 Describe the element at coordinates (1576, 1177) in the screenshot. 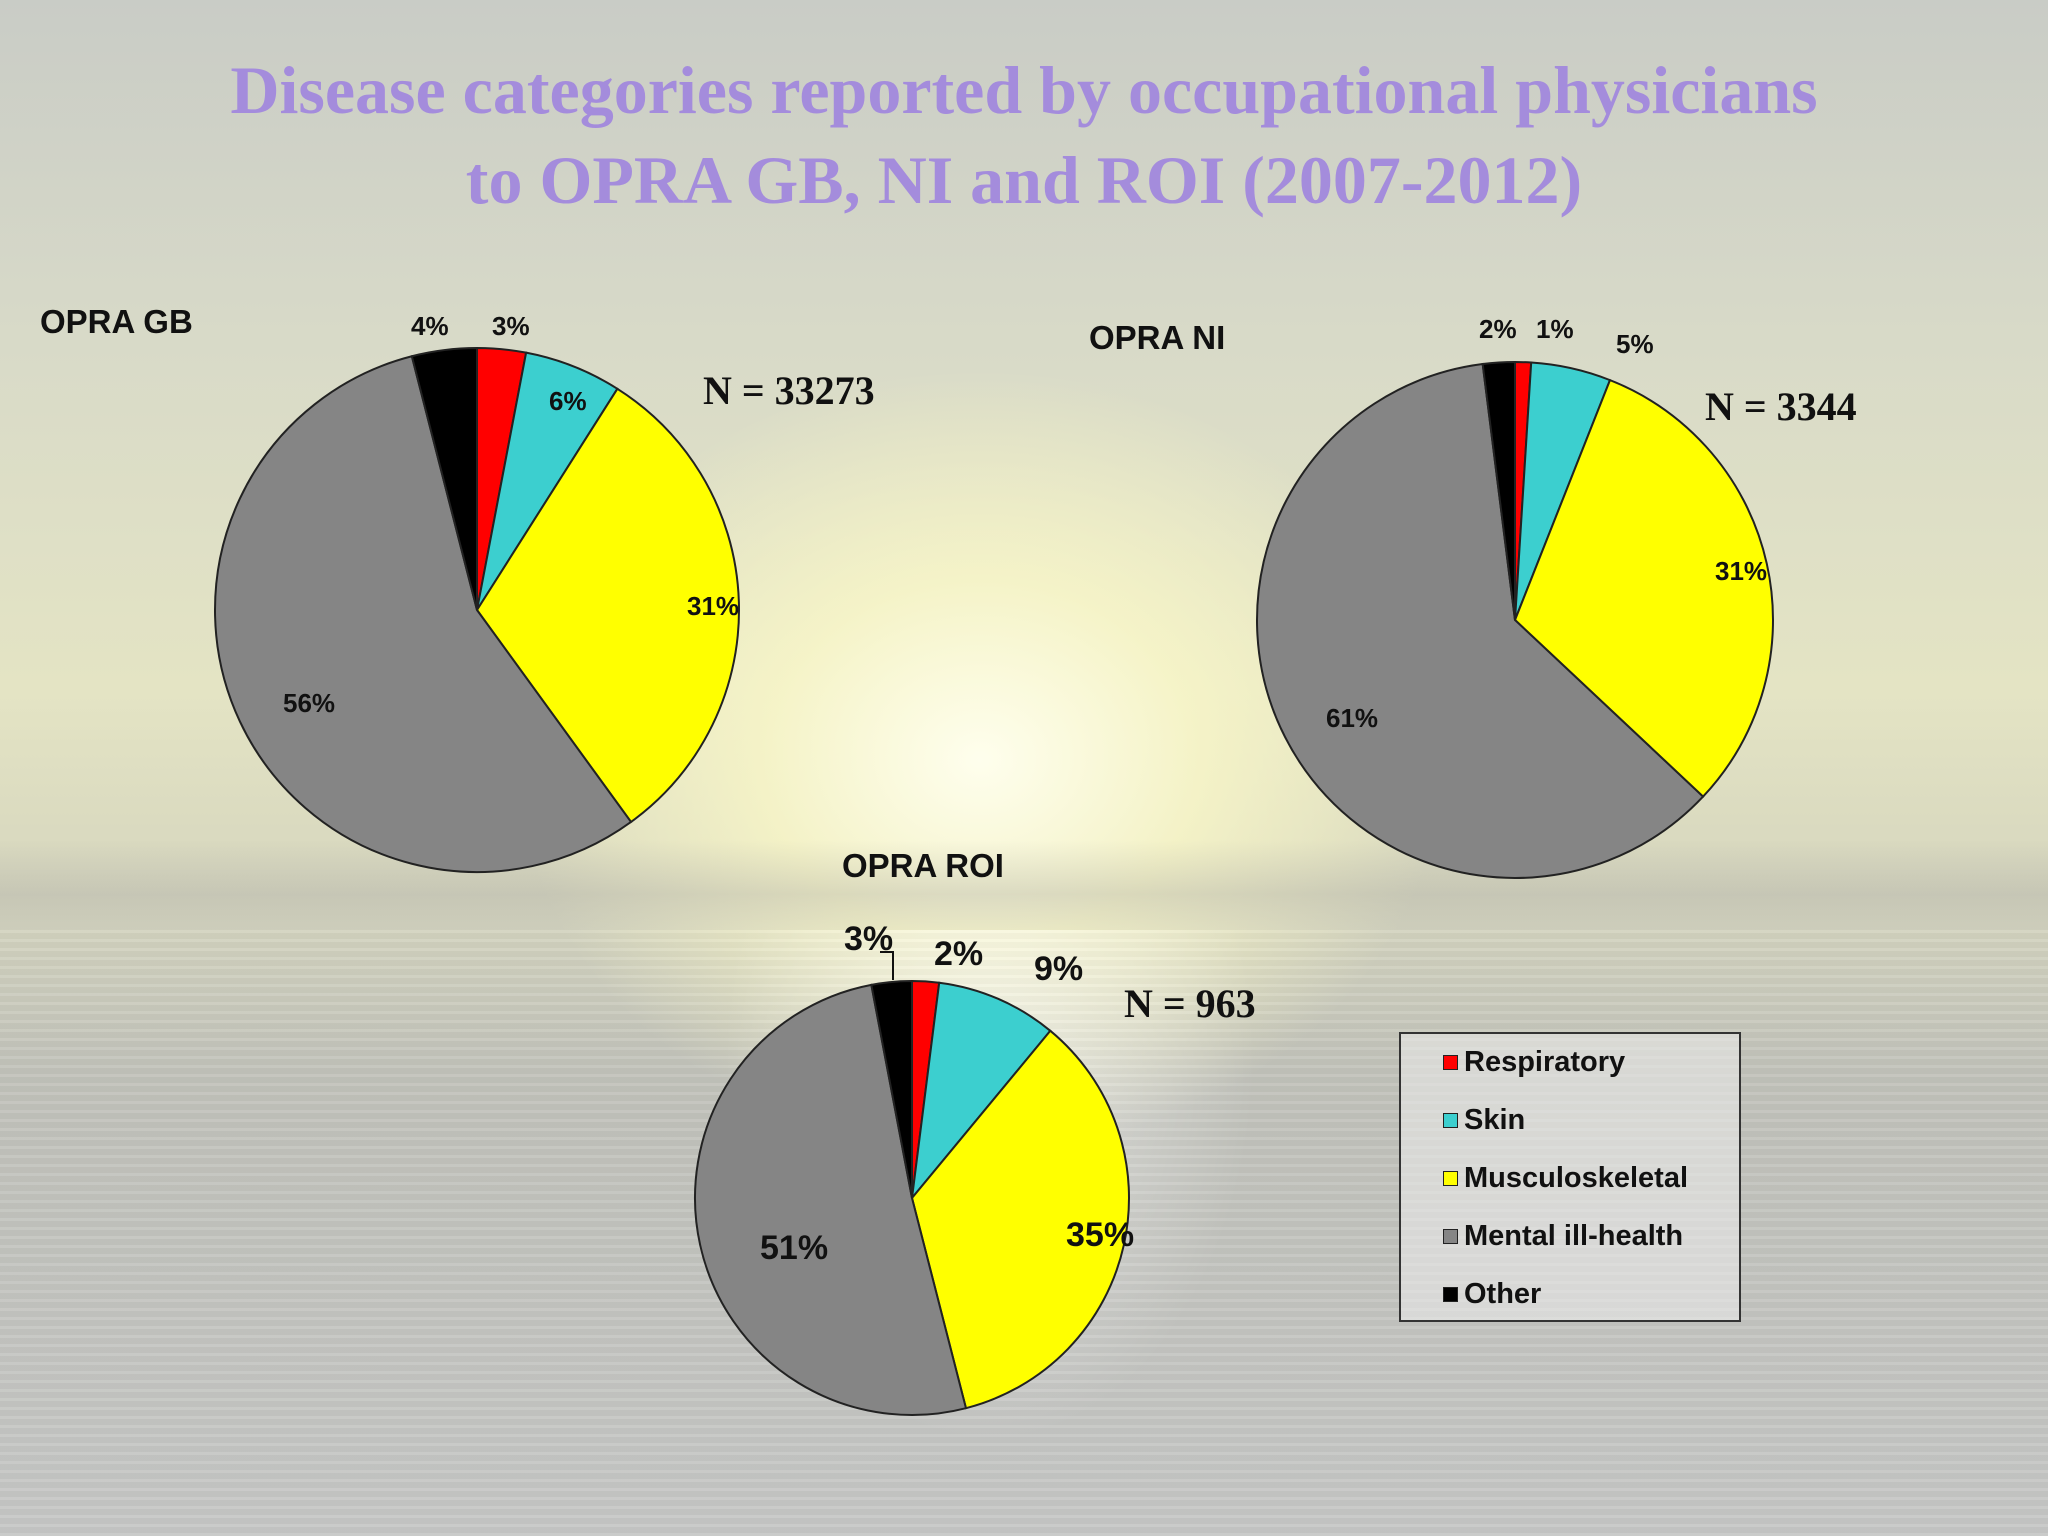

I see `legend-label: Musculoskeletal` at that location.